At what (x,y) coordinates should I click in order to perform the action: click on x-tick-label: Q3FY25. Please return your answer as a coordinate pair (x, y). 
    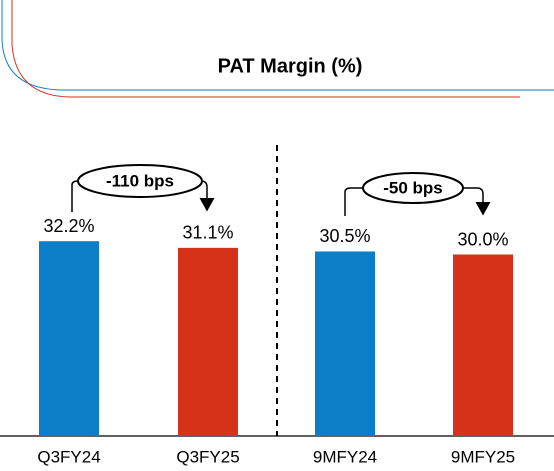
    Looking at the image, I should click on (207, 456).